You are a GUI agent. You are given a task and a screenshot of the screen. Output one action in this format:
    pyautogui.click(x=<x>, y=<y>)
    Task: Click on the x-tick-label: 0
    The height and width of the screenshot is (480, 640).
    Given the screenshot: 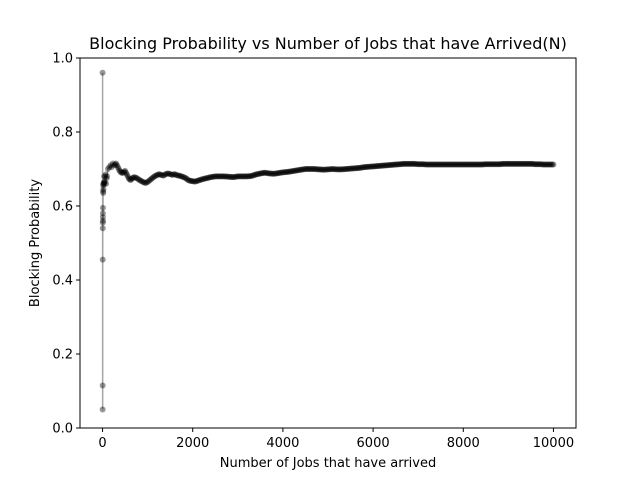 What is the action you would take?
    pyautogui.click(x=102, y=443)
    